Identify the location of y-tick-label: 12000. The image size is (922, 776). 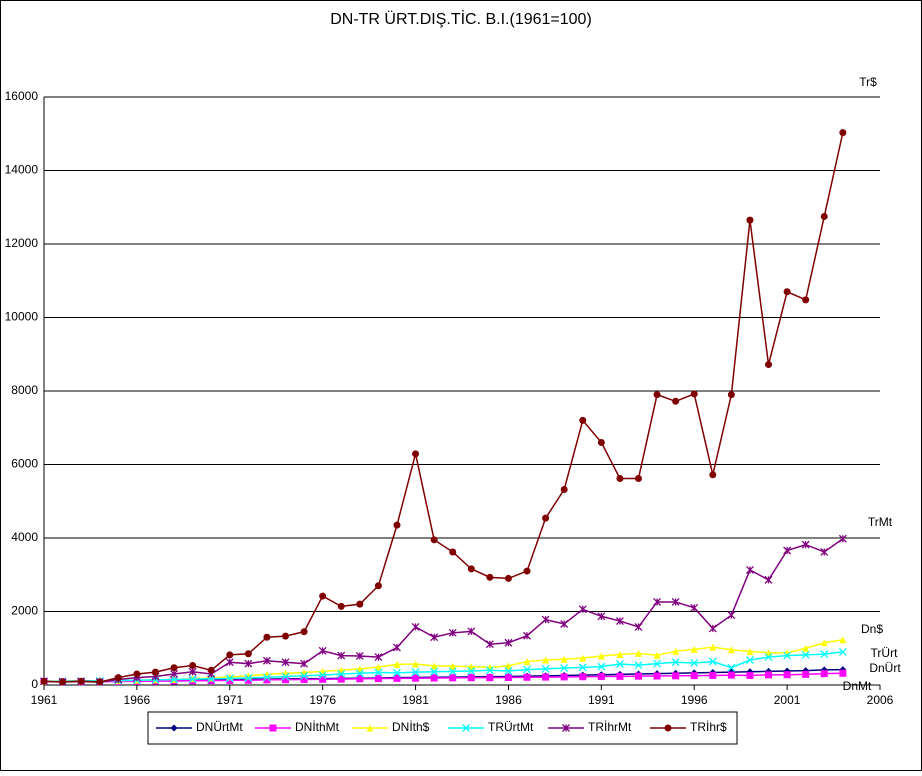
(22, 243).